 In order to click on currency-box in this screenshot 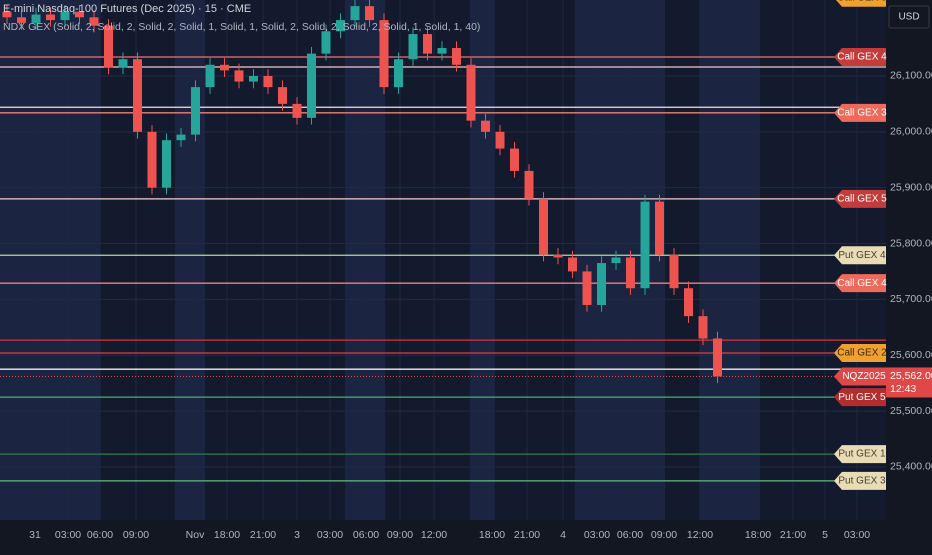, I will do `click(909, 17)`.